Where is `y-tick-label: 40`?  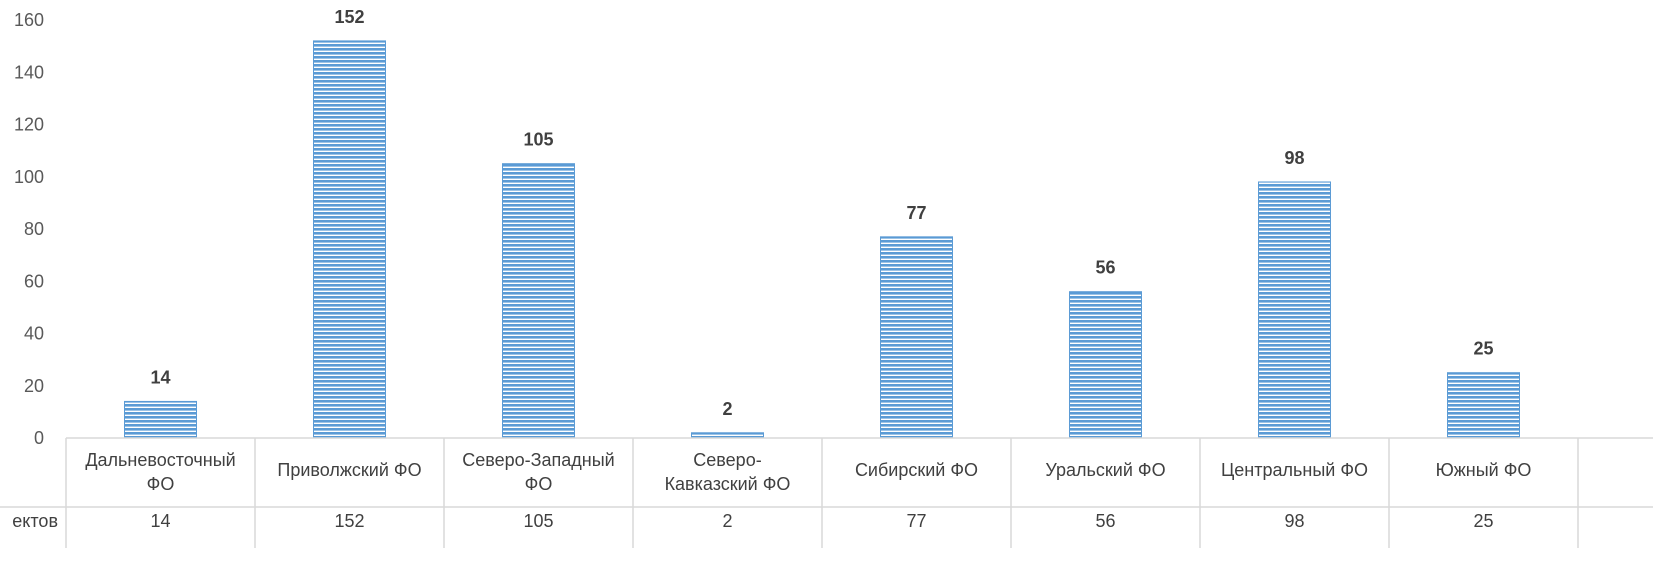
y-tick-label: 40 is located at coordinates (34, 334).